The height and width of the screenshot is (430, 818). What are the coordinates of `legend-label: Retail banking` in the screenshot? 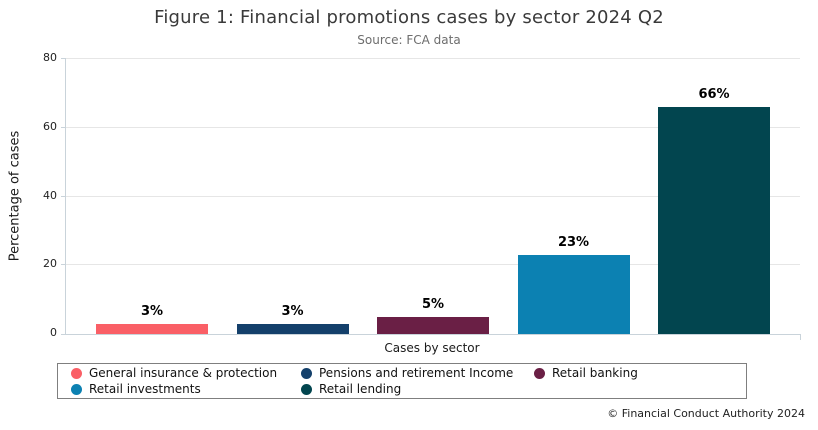 It's located at (595, 373).